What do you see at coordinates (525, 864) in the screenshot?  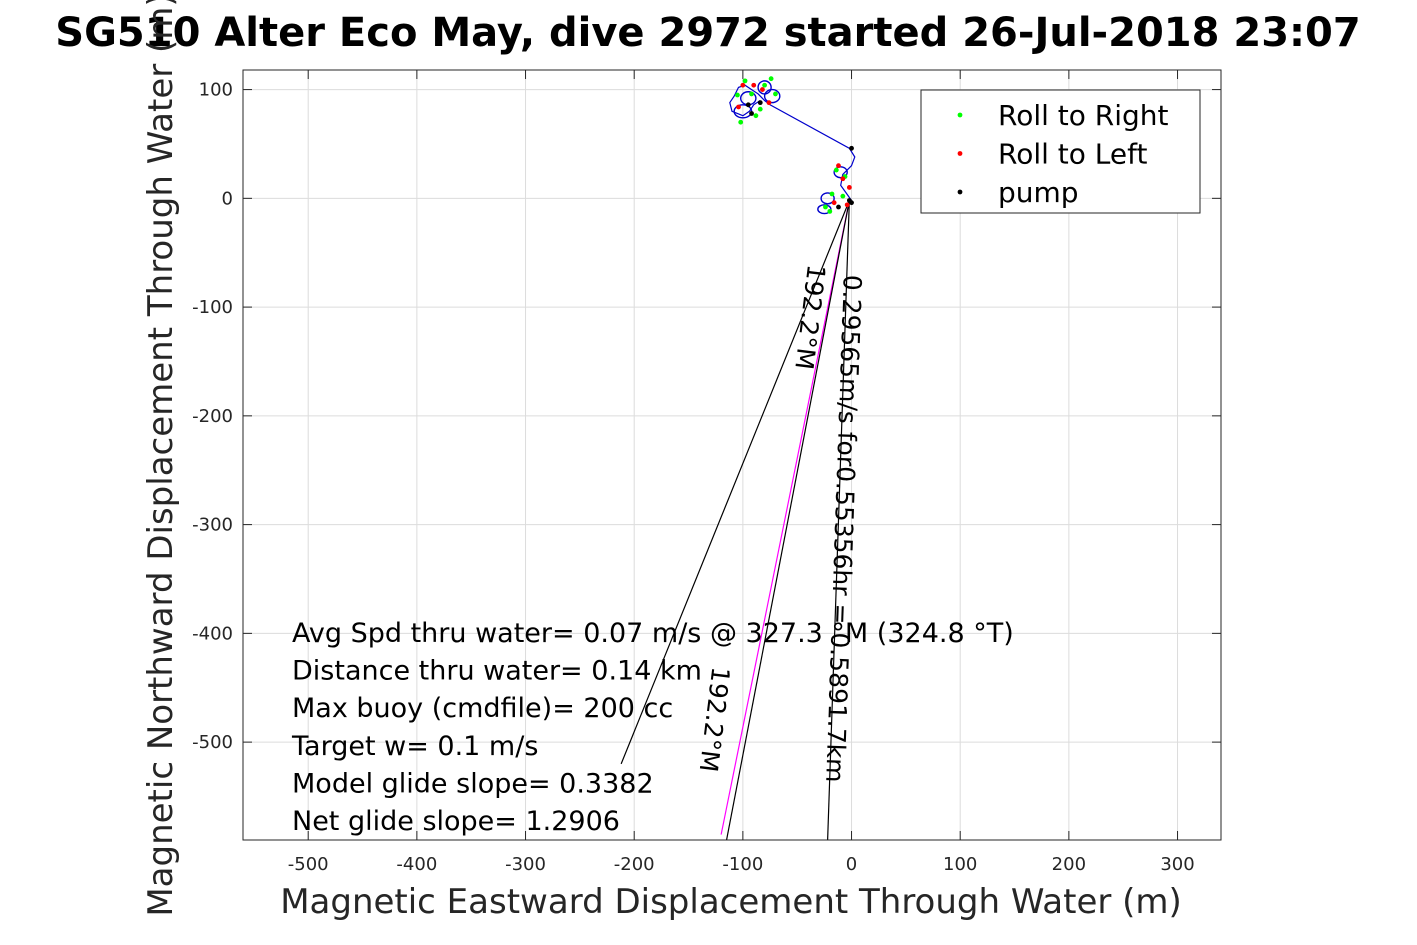 I see `x-tick-label: -300` at bounding box center [525, 864].